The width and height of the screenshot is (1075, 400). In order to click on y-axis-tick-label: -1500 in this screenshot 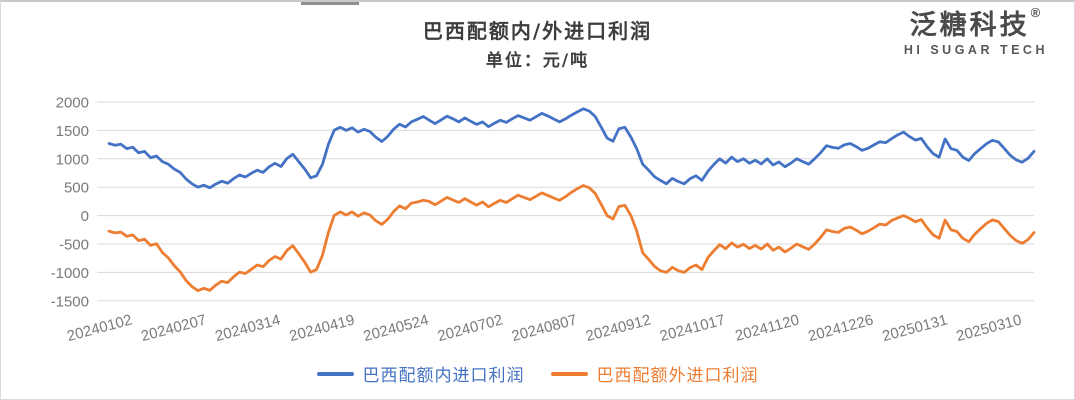, I will do `click(70, 301)`.